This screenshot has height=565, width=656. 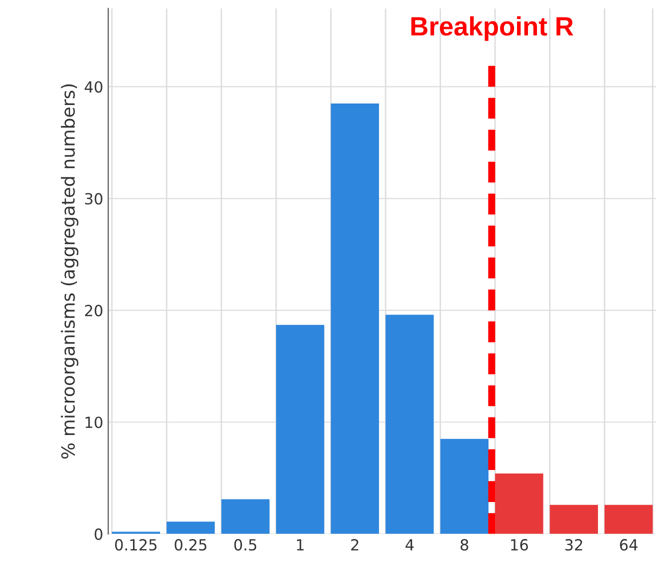 I want to click on x-tick-label: 64, so click(x=629, y=545).